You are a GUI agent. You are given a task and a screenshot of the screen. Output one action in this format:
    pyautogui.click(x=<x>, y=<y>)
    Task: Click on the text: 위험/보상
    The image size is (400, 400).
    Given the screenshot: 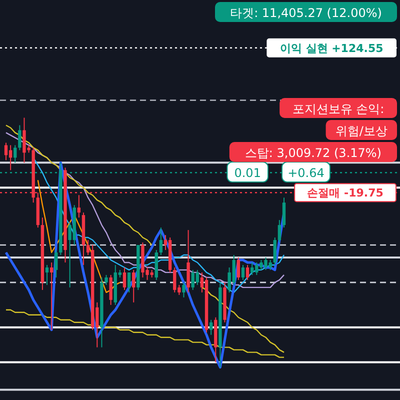 What is the action you would take?
    pyautogui.click(x=361, y=131)
    